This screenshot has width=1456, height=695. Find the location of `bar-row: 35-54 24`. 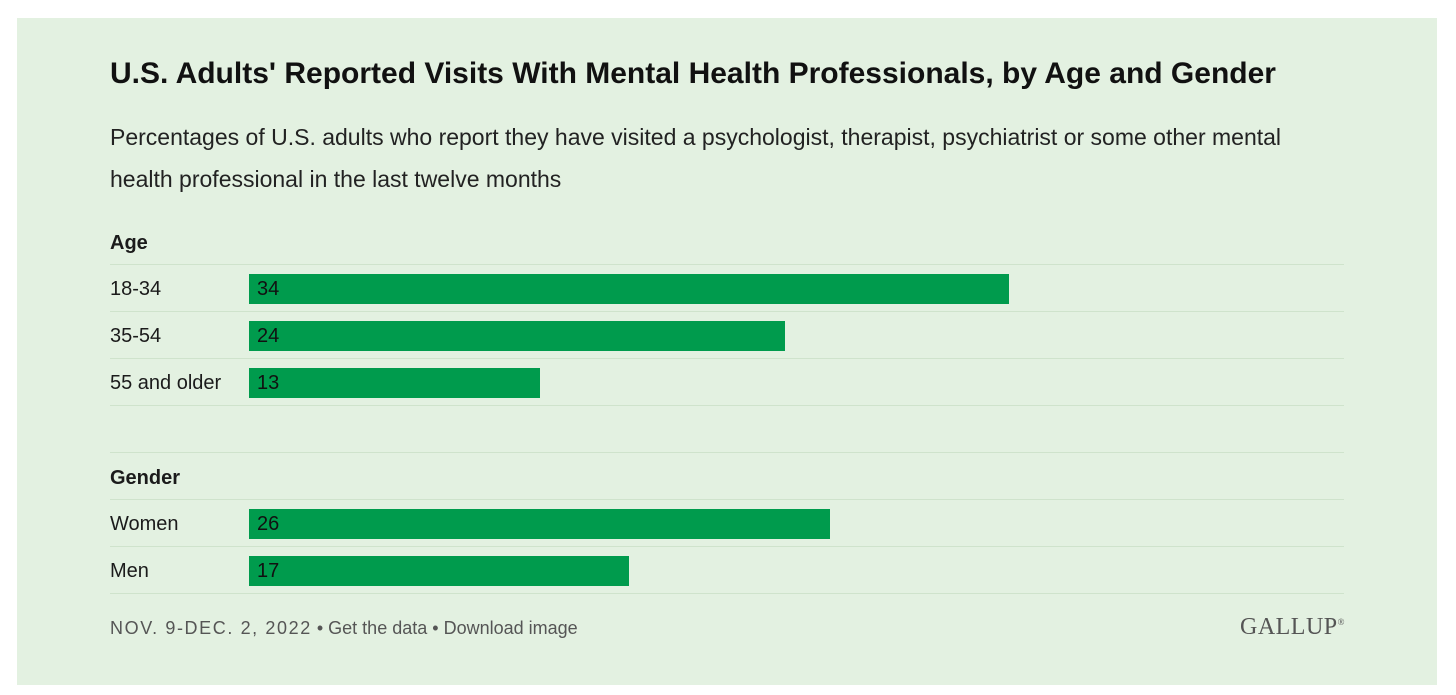

bar-row: 35-54 24 is located at coordinates (727, 335).